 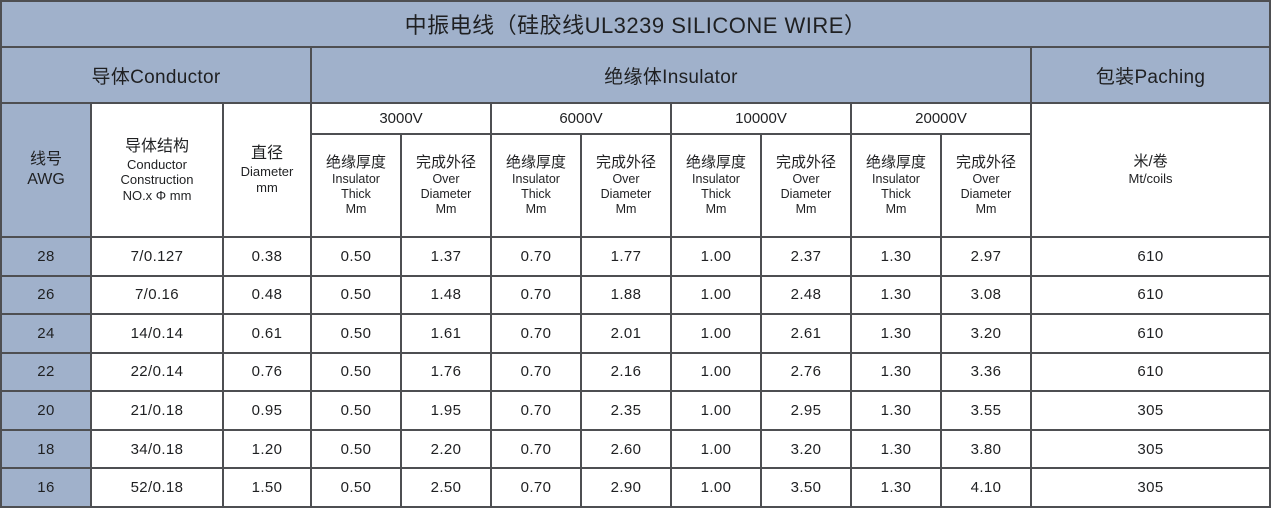 What do you see at coordinates (157, 180) in the screenshot?
I see `col-header-construction-en2: Construction` at bounding box center [157, 180].